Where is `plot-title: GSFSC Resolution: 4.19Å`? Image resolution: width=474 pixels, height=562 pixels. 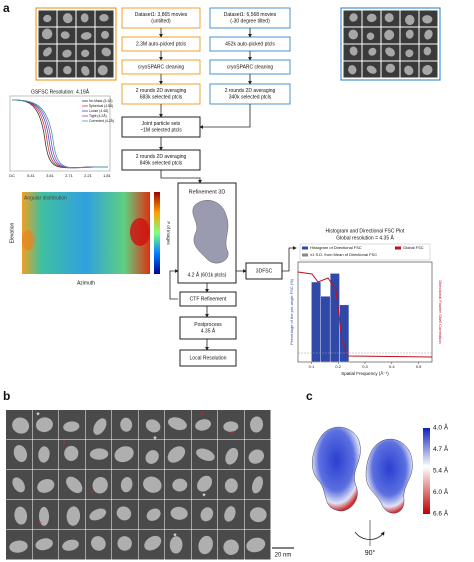
plot-title: GSFSC Resolution: 4.19Å is located at coordinates (60, 91).